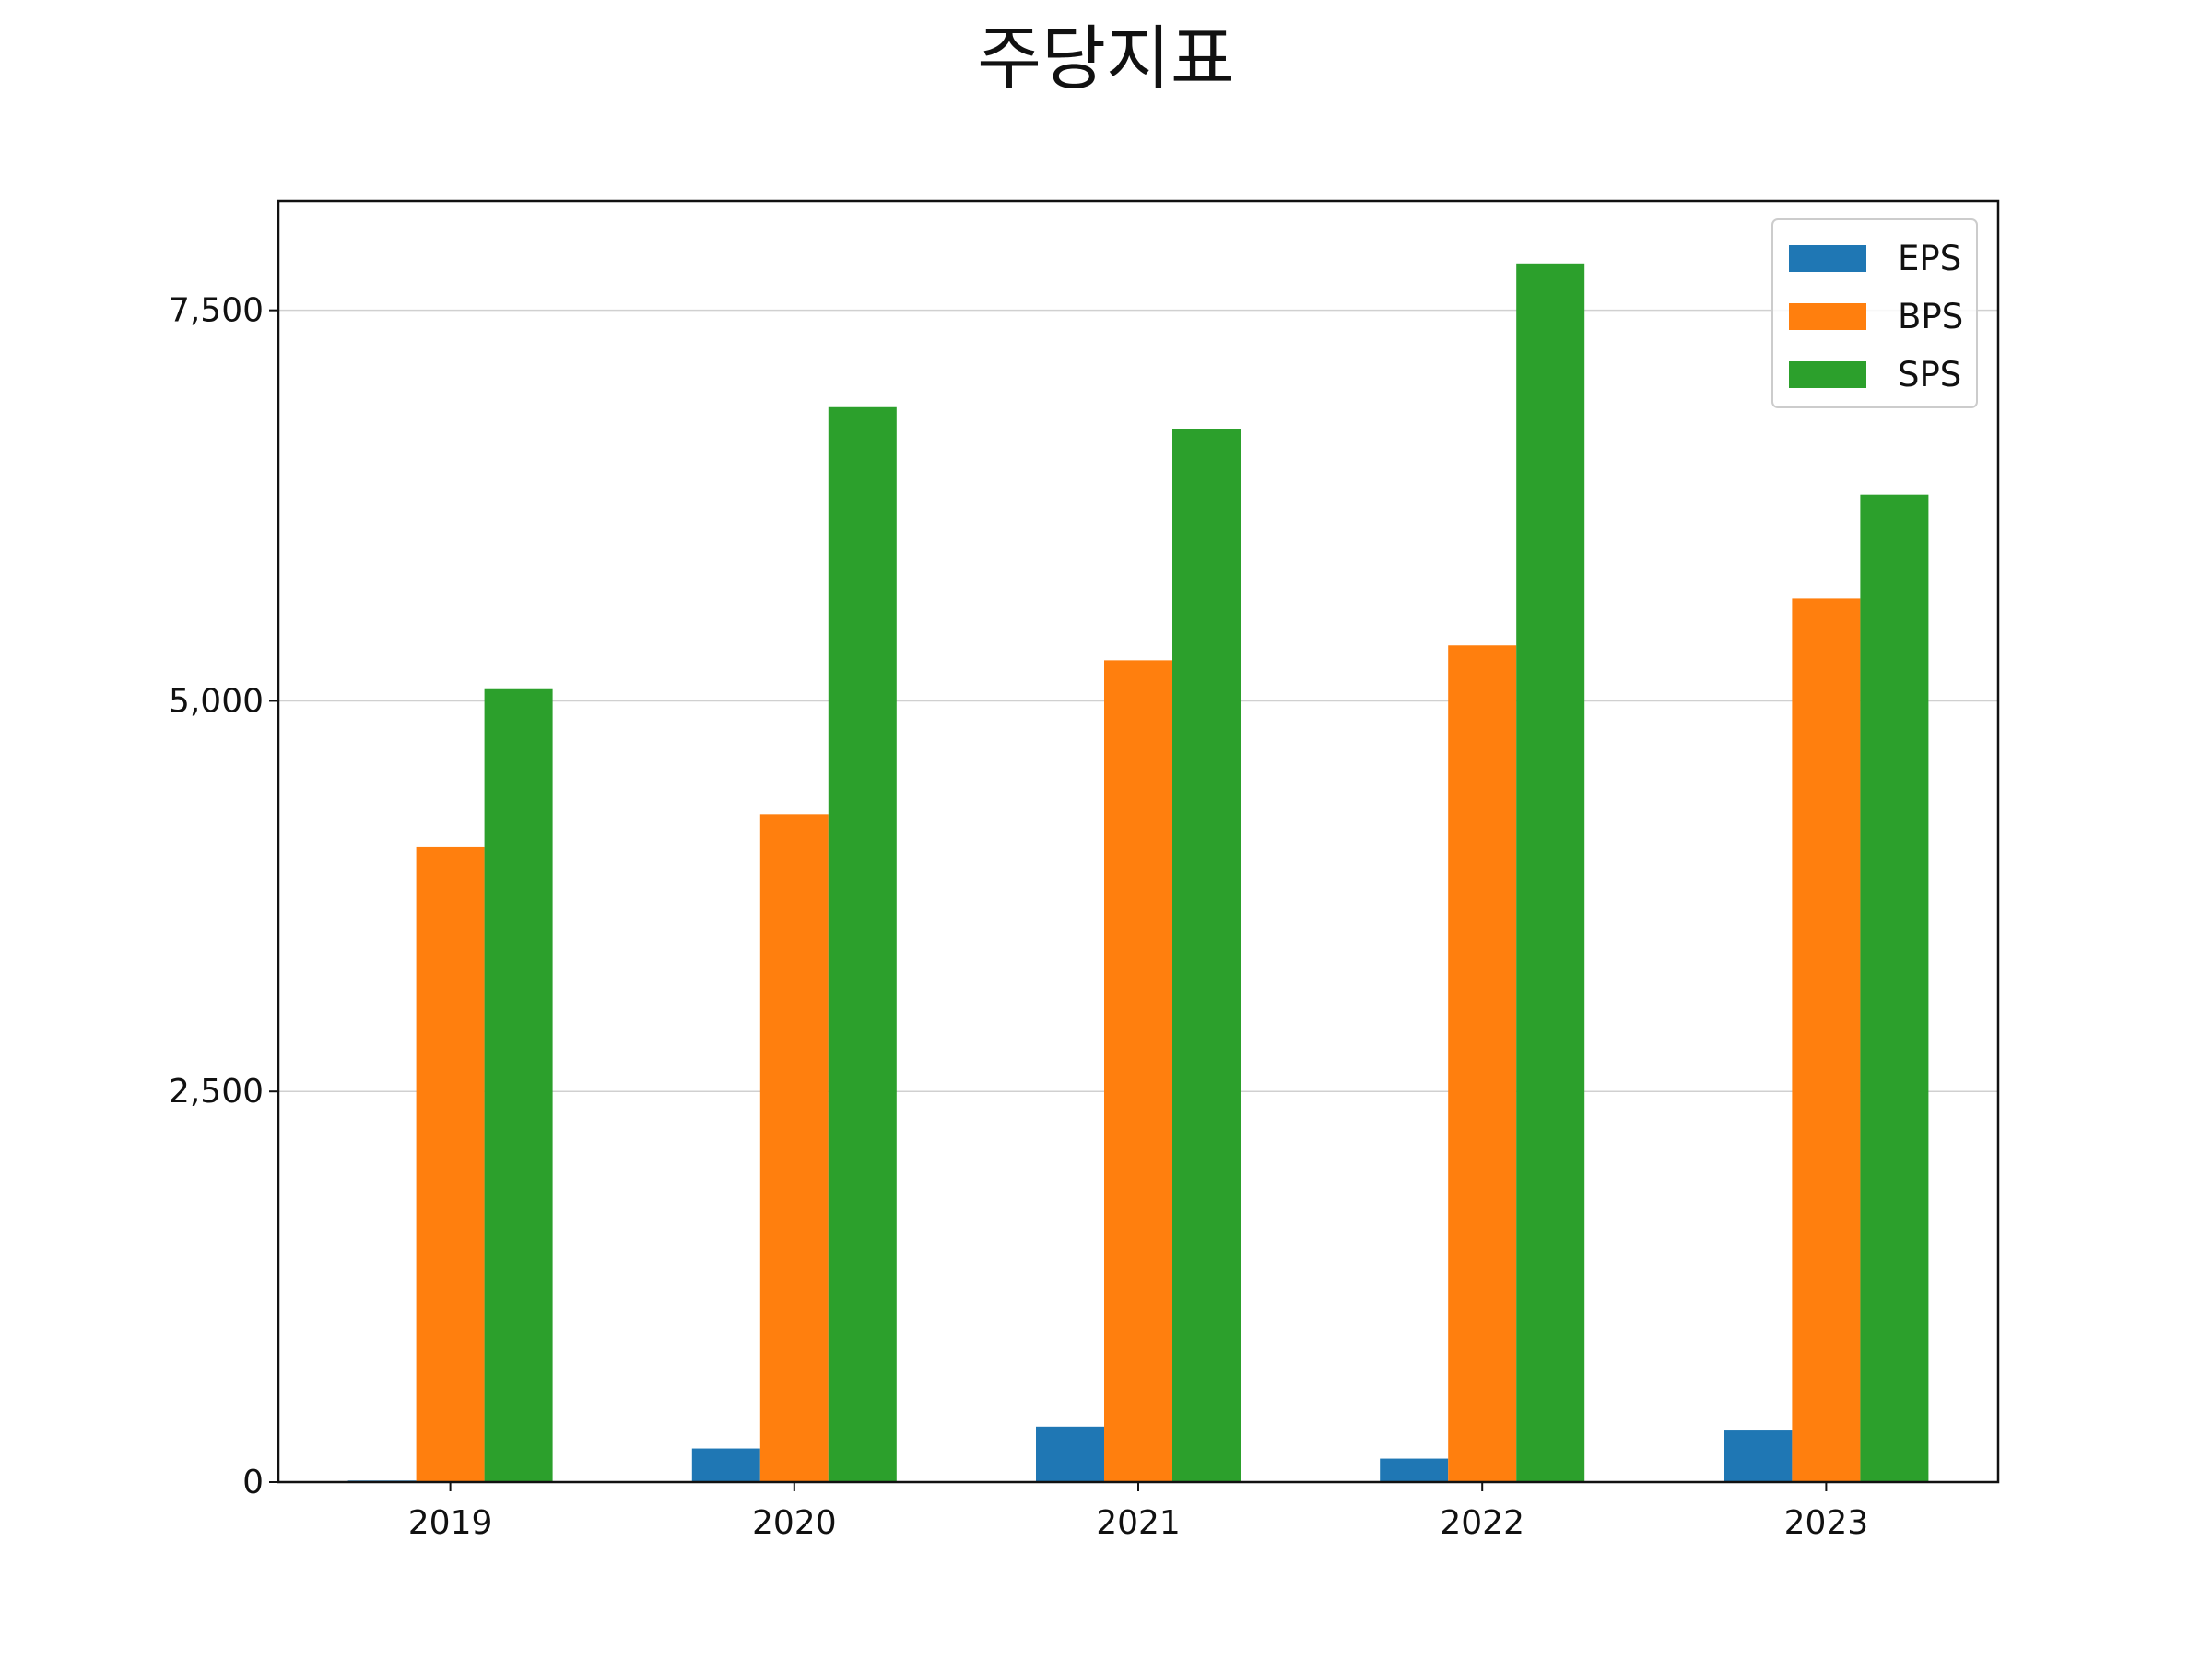 This screenshot has width=2212, height=1659. I want to click on y-tick-label: 7,500, so click(216, 311).